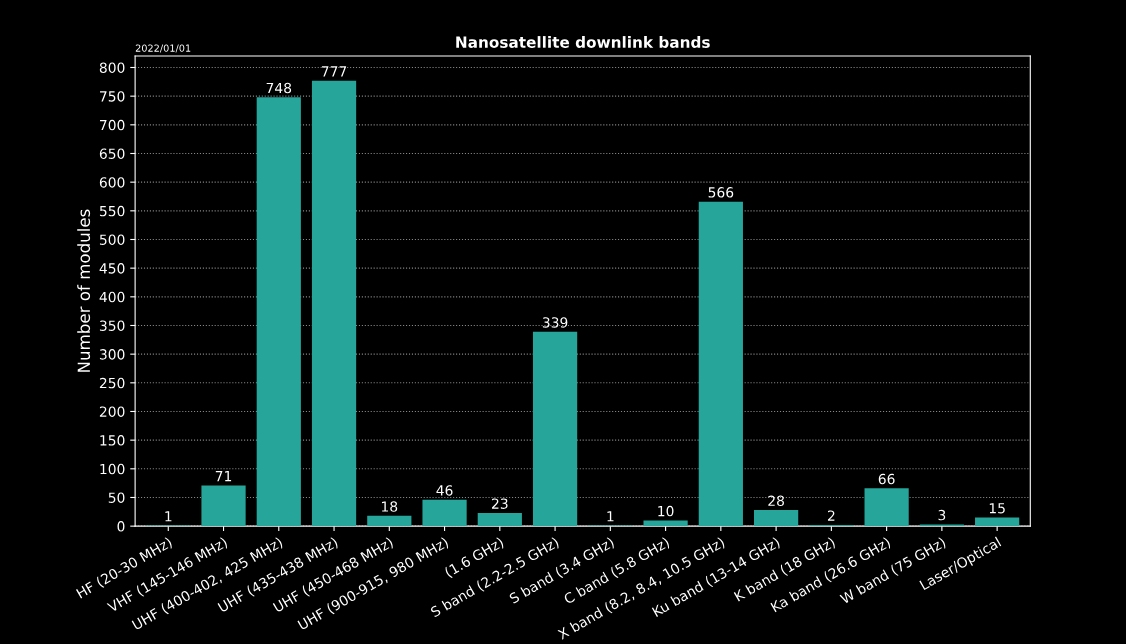 Image resolution: width=1126 pixels, height=644 pixels. I want to click on y-tick-label: 500, so click(112, 239).